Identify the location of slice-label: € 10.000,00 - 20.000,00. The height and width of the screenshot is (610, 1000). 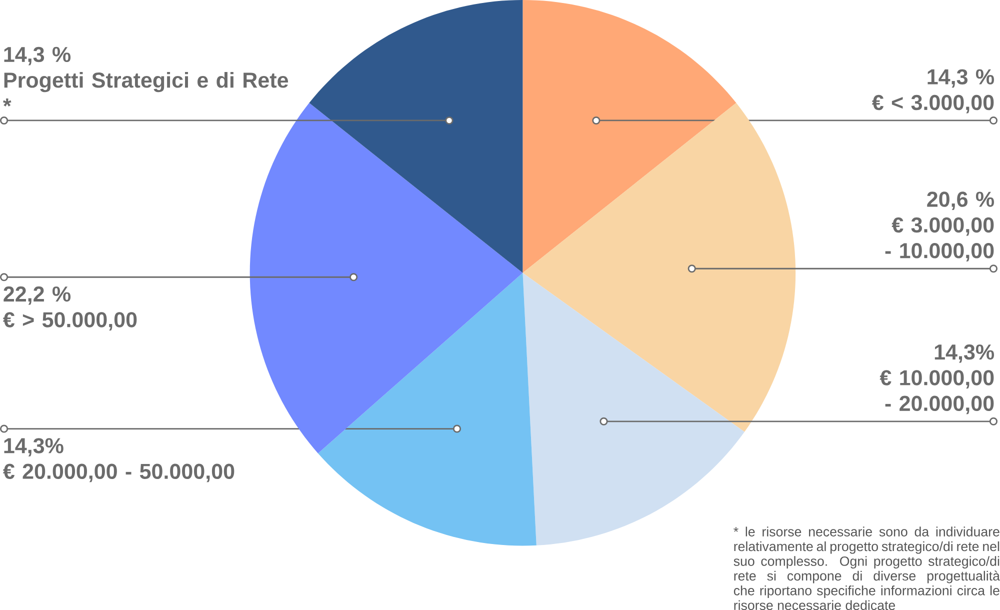
(937, 392).